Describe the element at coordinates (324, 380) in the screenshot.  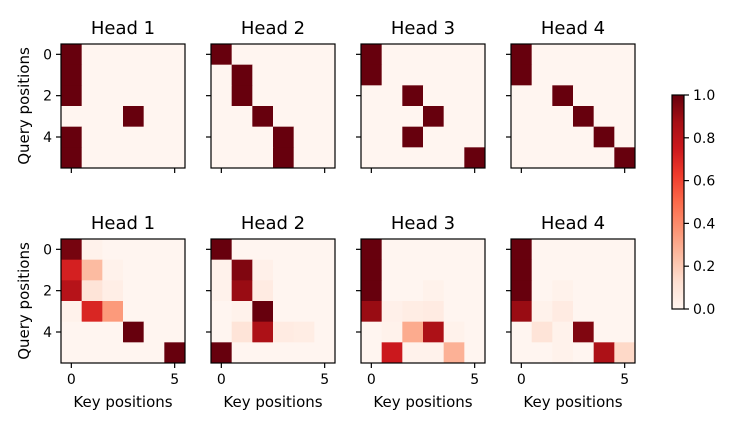
I see `x-tick-label: 5` at that location.